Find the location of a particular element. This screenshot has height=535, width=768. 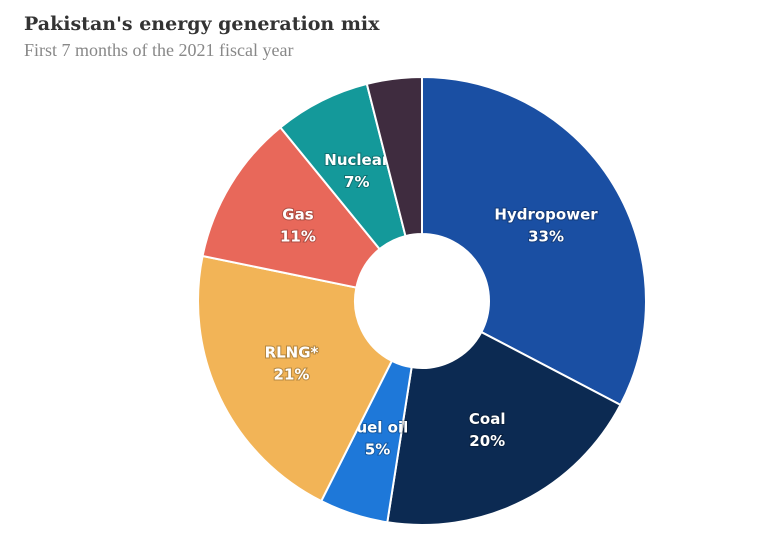

slice-label: Gas is located at coordinates (297, 214).